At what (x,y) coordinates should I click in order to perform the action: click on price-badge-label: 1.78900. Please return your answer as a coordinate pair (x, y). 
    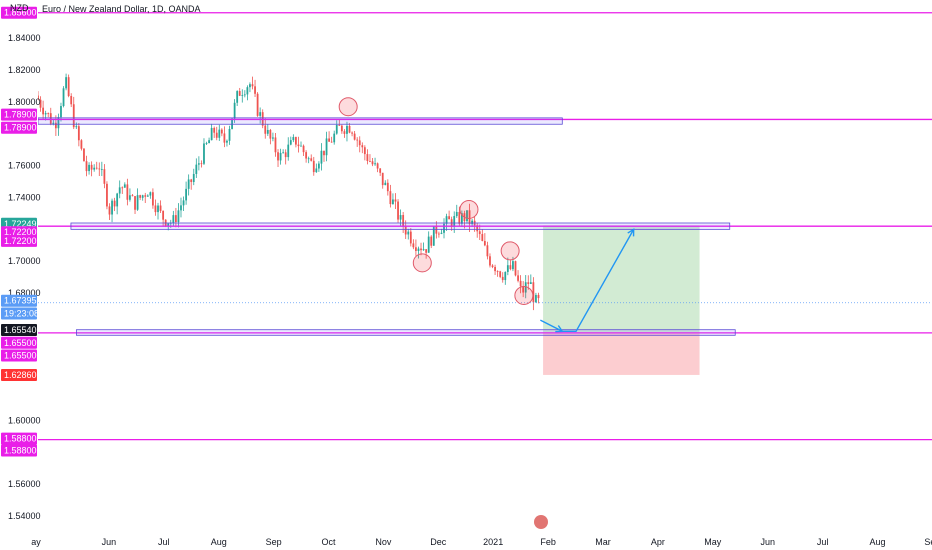
    Looking at the image, I should click on (20, 128).